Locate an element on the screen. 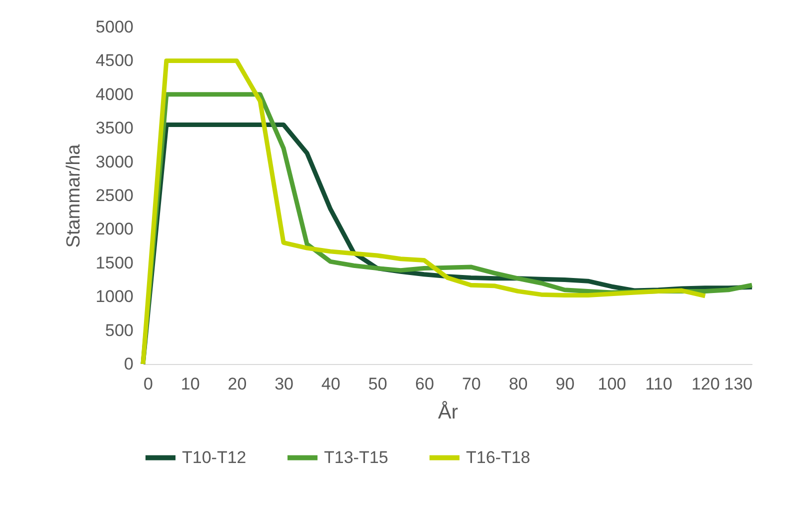 The height and width of the screenshot is (508, 798). legend-label: T13-T15 is located at coordinates (356, 457).